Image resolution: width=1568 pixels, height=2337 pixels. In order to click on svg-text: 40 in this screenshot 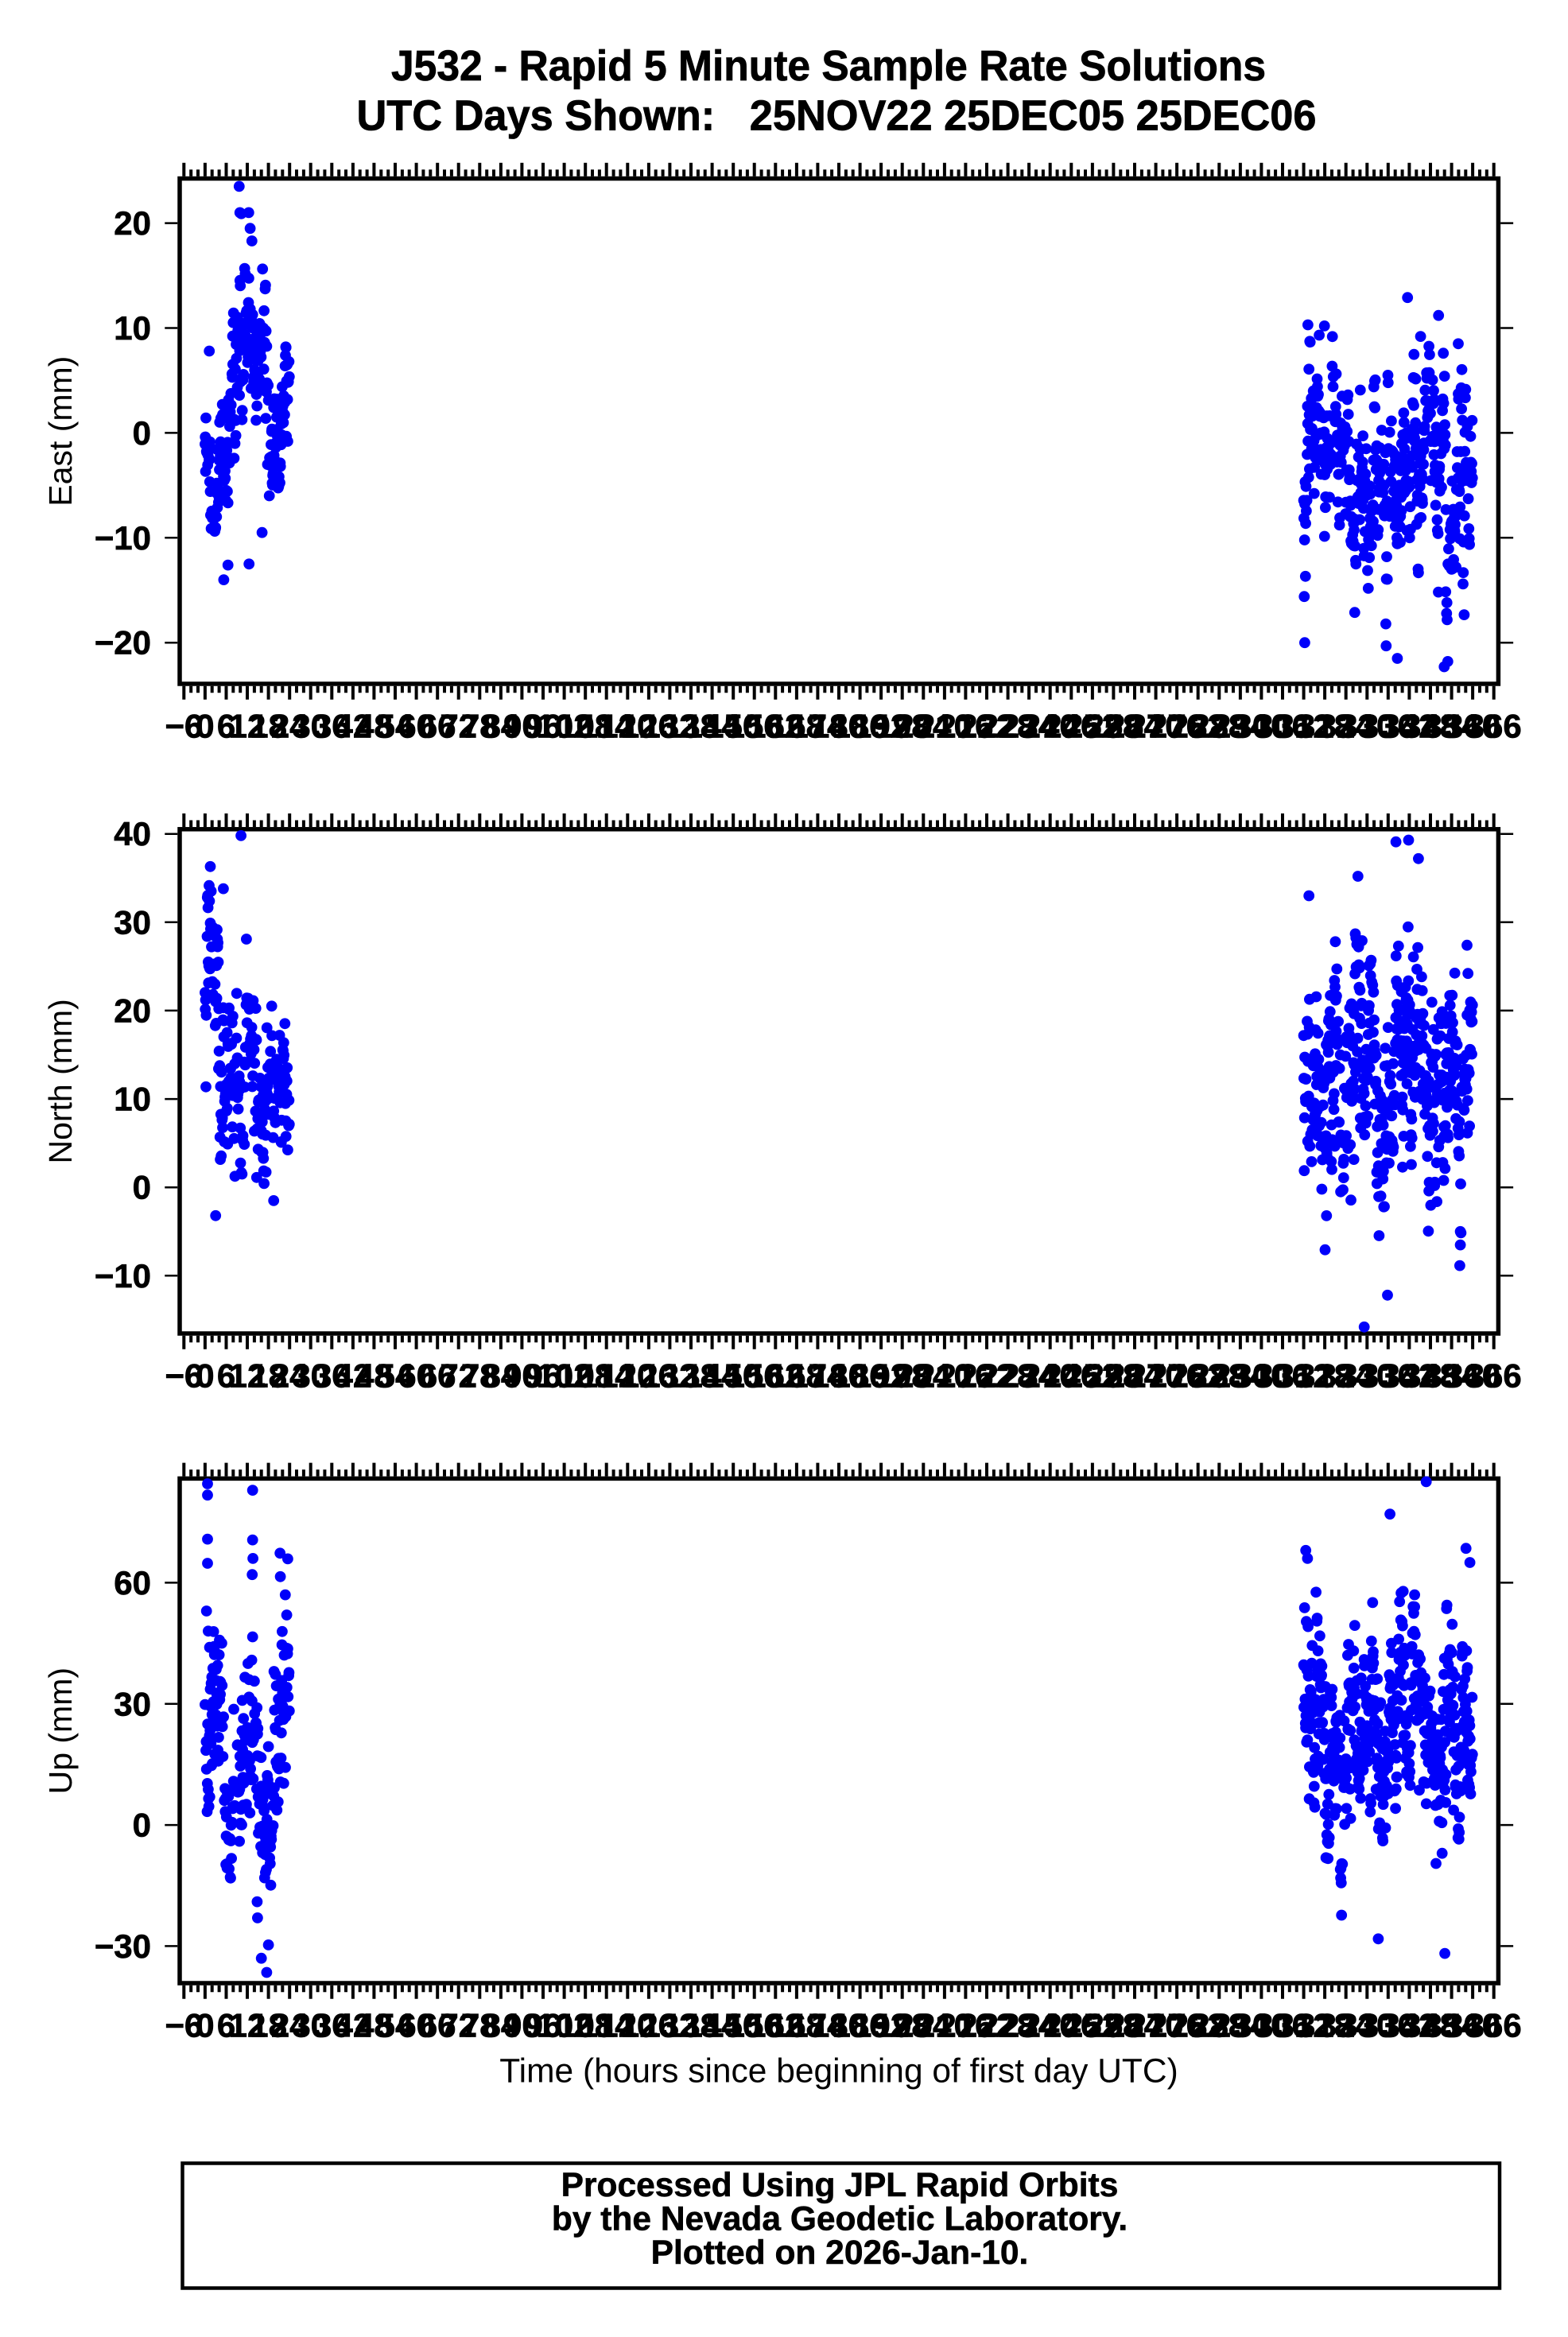, I will do `click(132, 833)`.